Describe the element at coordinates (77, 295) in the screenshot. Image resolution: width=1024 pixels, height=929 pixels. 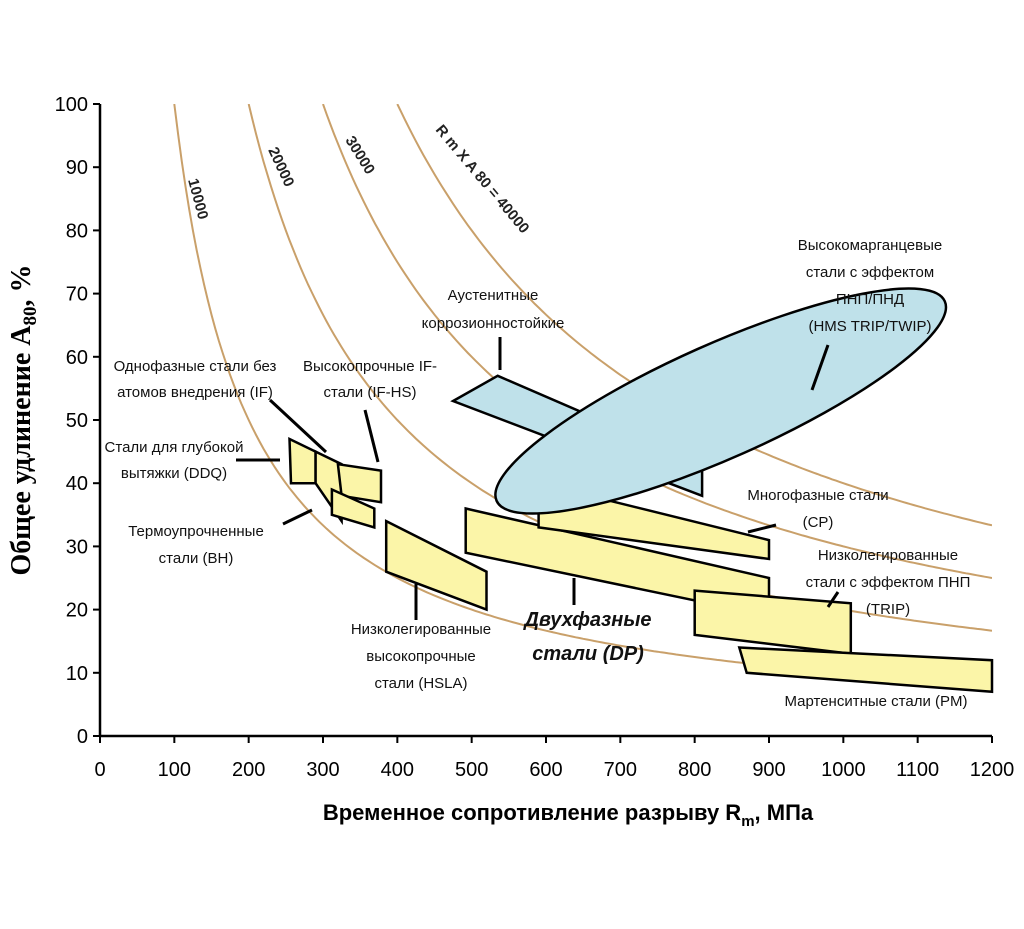
I see `y-tick-label-70: 70` at that location.